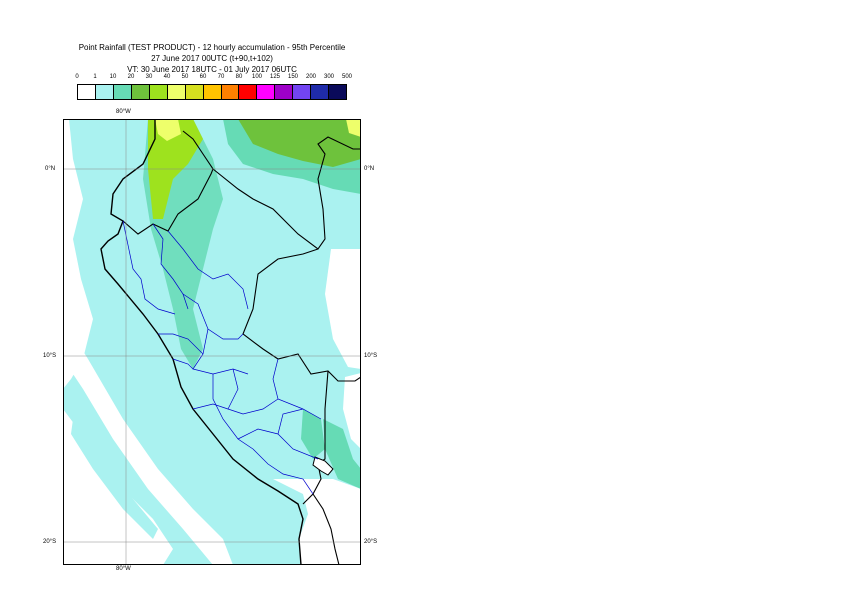  Describe the element at coordinates (326, 529) in the screenshot. I see `border-chile-bolivia` at that location.